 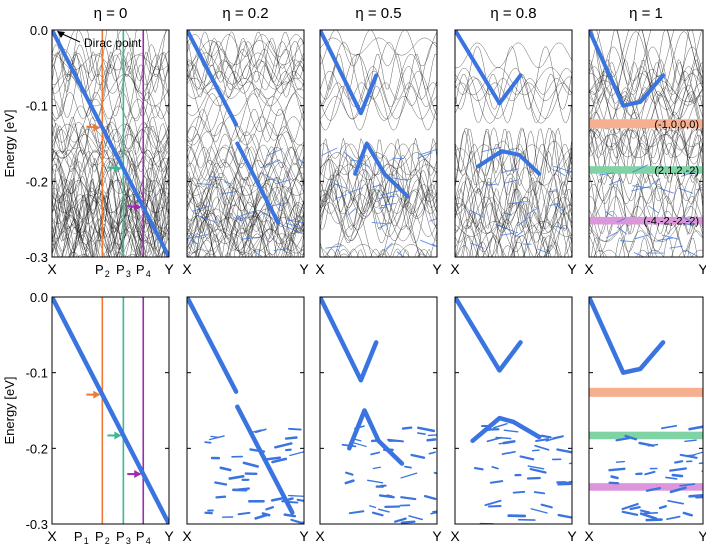 I want to click on panel-5-plot, so click(x=646, y=155).